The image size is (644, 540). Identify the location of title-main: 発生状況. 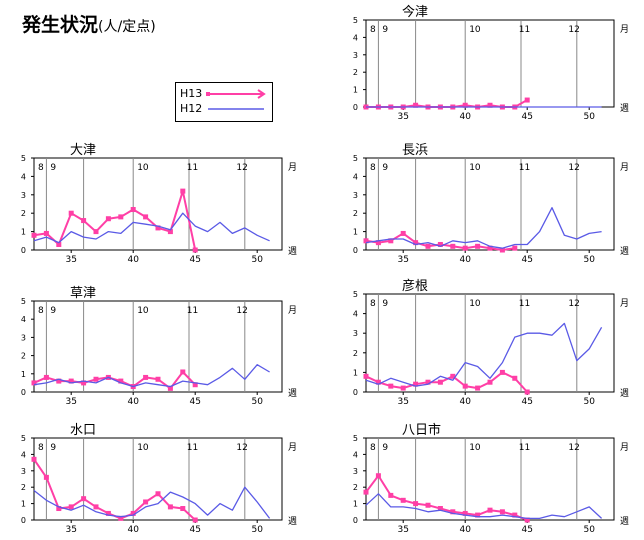
(60, 25).